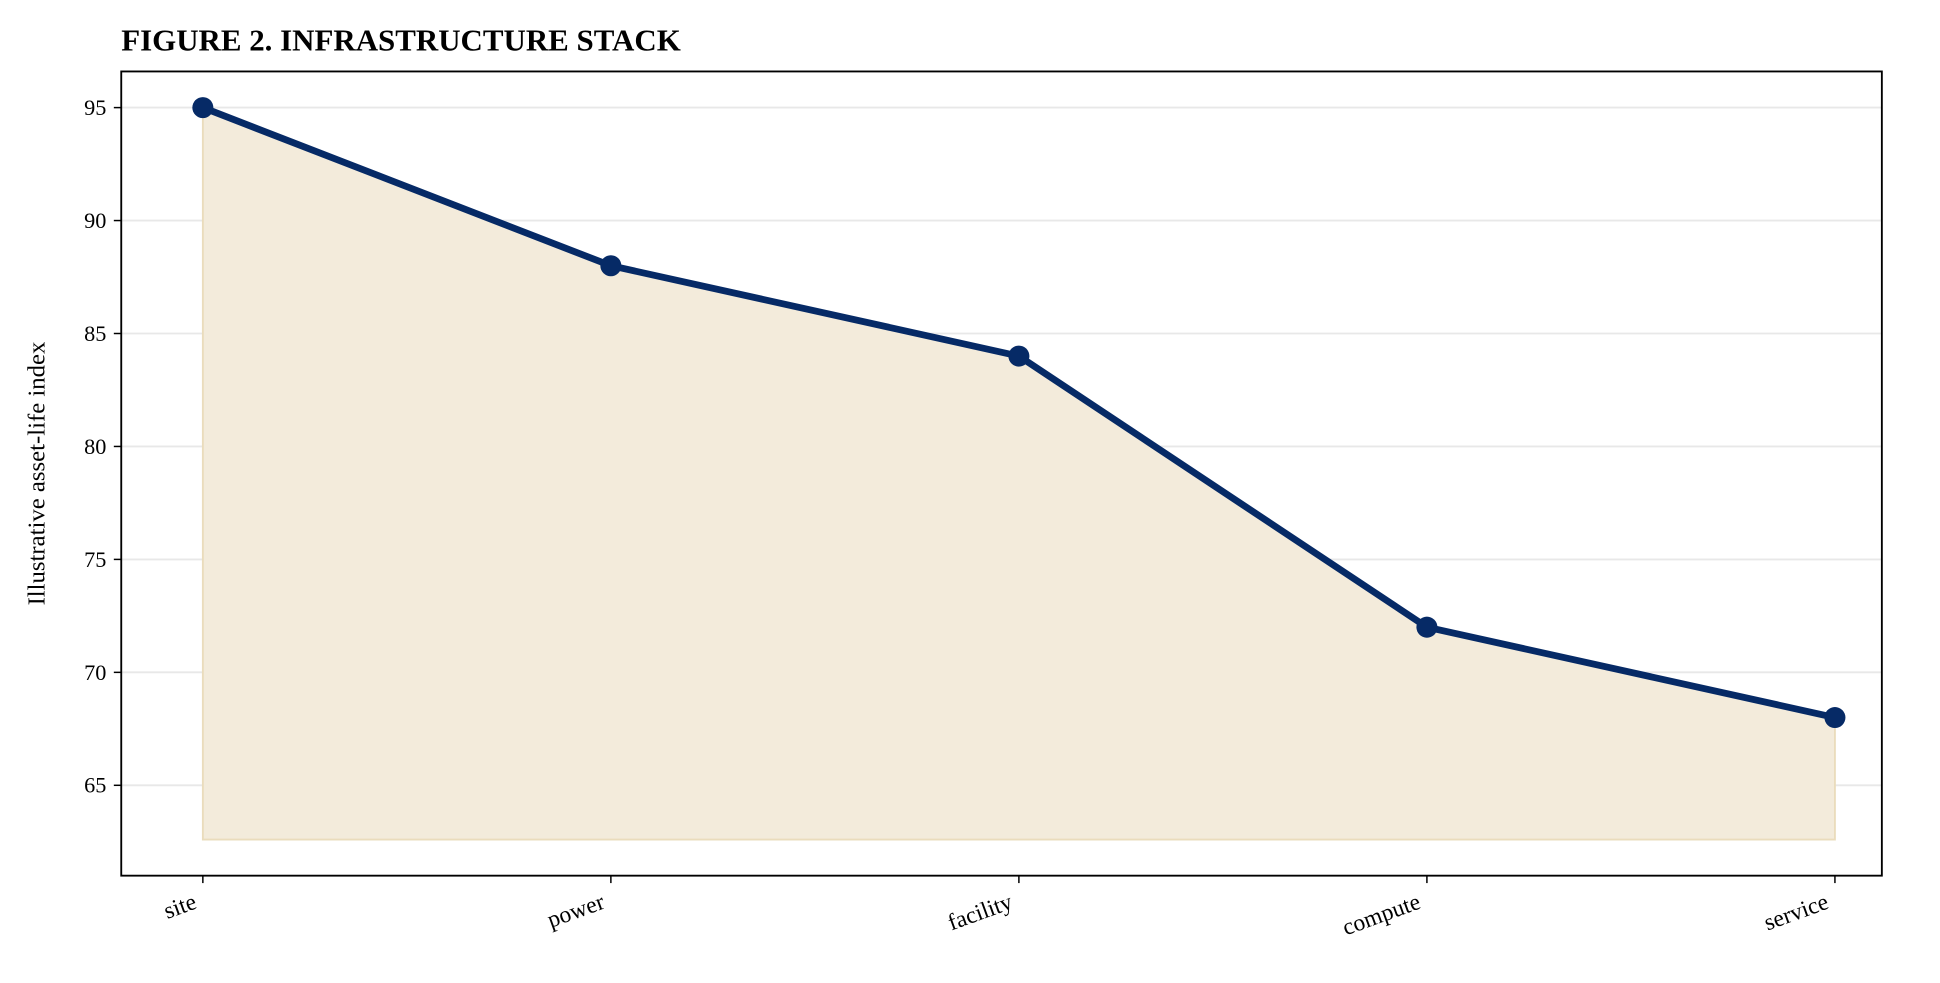 This screenshot has width=1940, height=983. I want to click on y-axis-label: Illustrative asset-life index, so click(37, 473).